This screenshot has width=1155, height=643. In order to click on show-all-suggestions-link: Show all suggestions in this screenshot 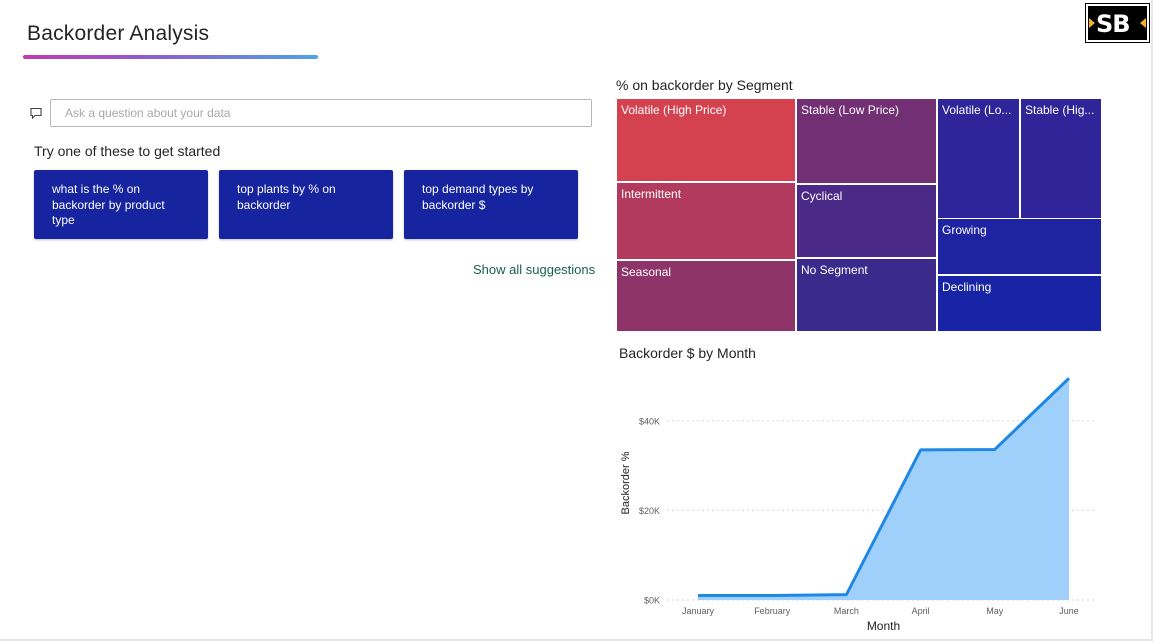, I will do `click(534, 269)`.